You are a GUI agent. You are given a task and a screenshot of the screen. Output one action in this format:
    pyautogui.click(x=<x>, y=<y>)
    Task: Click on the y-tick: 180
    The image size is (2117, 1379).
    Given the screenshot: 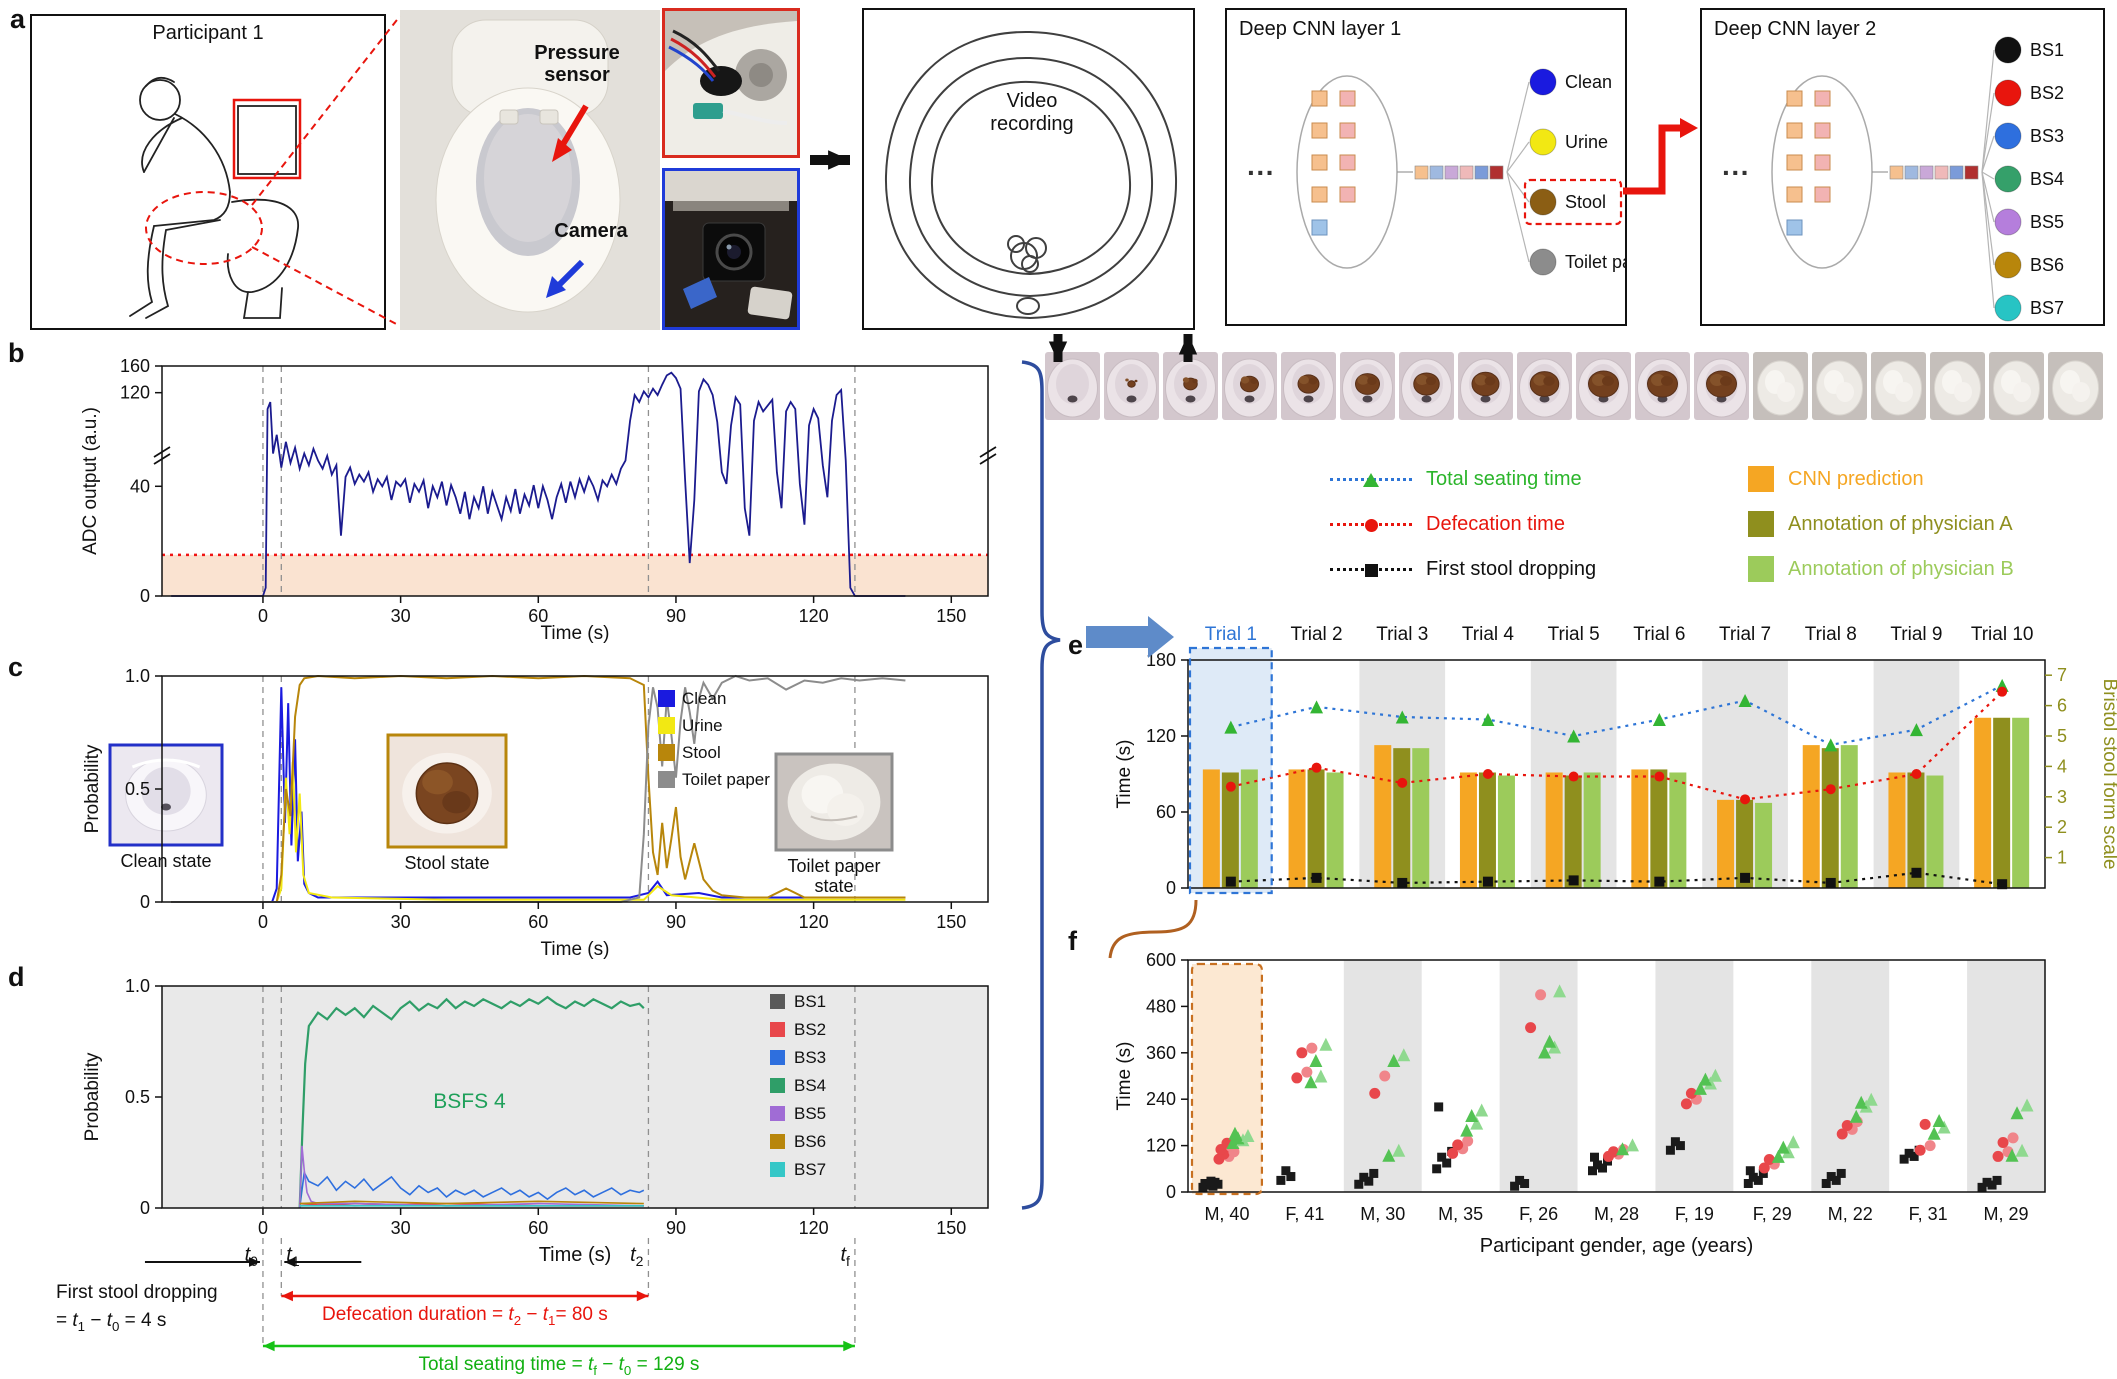 What is the action you would take?
    pyautogui.click(x=1161, y=660)
    